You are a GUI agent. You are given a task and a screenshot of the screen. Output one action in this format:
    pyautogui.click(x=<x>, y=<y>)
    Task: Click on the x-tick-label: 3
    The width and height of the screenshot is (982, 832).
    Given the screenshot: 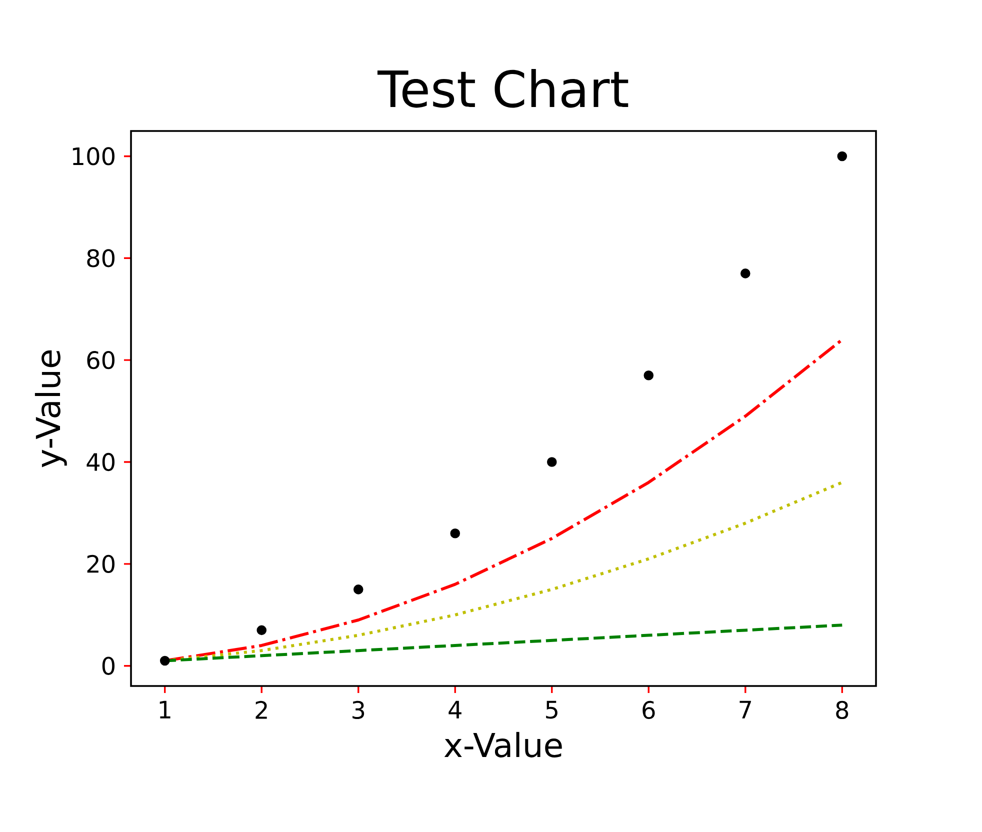 What is the action you would take?
    pyautogui.click(x=358, y=710)
    